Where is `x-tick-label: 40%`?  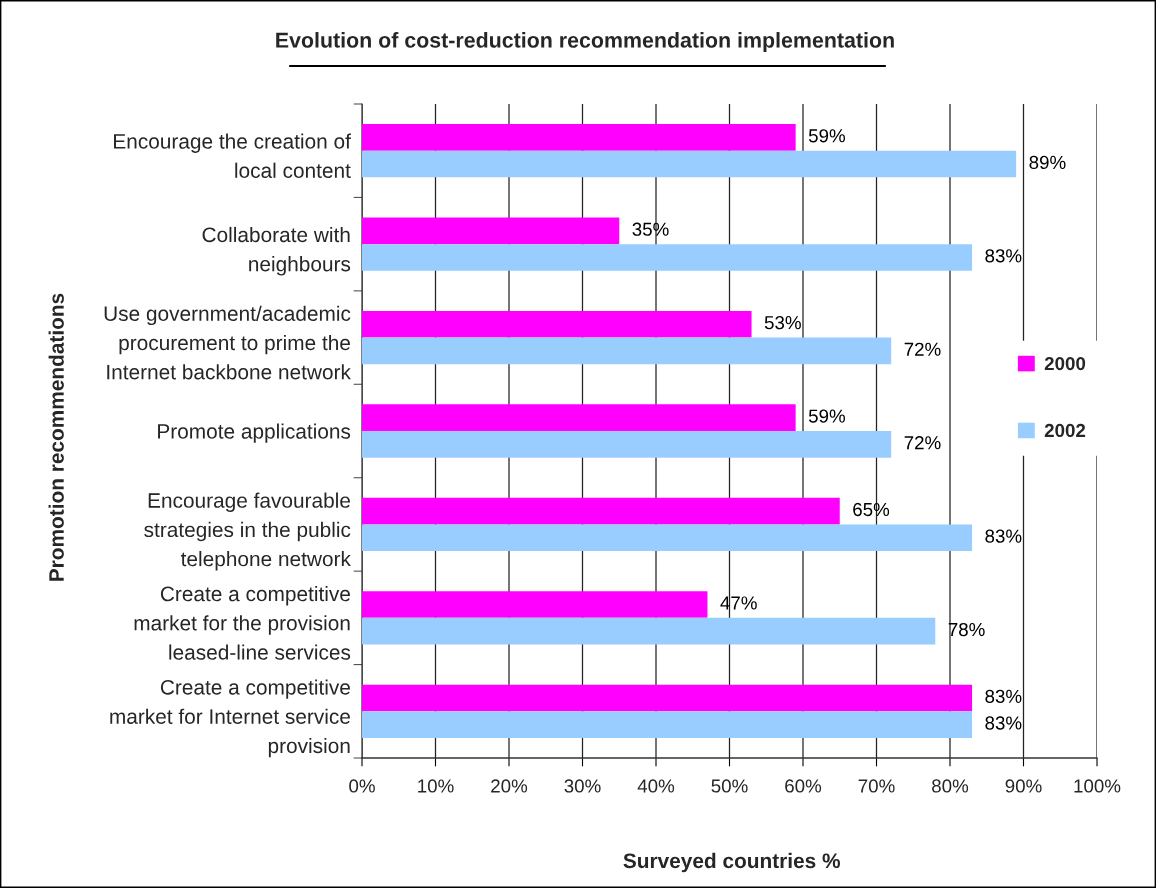
x-tick-label: 40% is located at coordinates (656, 786).